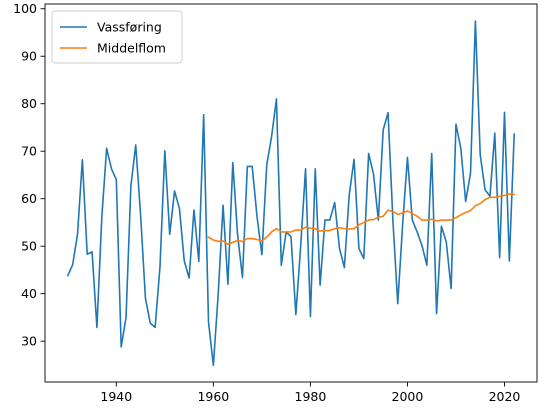 The height and width of the screenshot is (414, 552). Describe the element at coordinates (361, 219) in the screenshot. I see `series-line-middelflom` at that location.